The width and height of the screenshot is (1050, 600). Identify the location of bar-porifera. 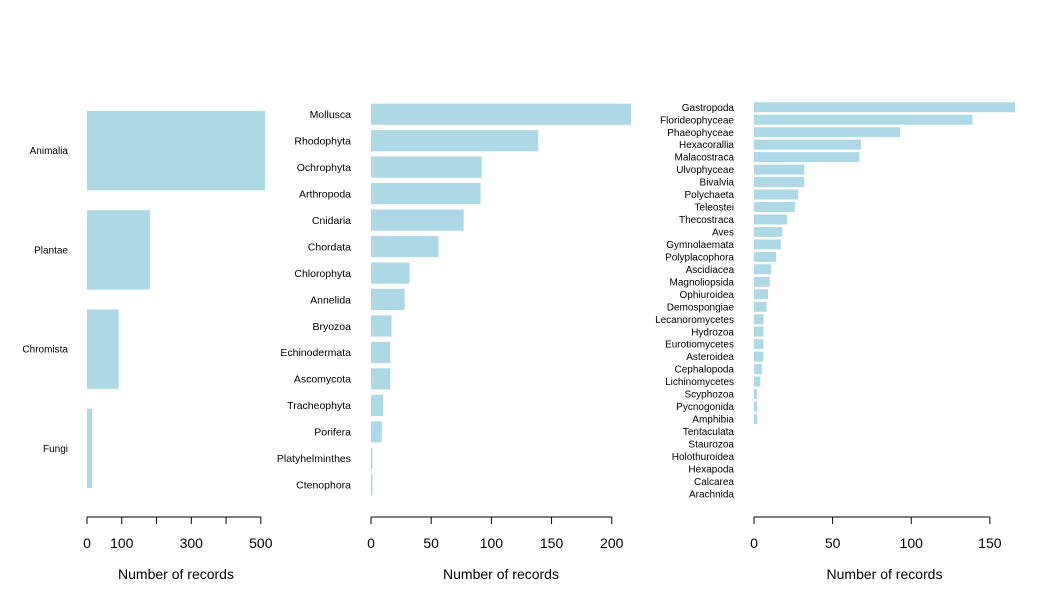
(376, 432).